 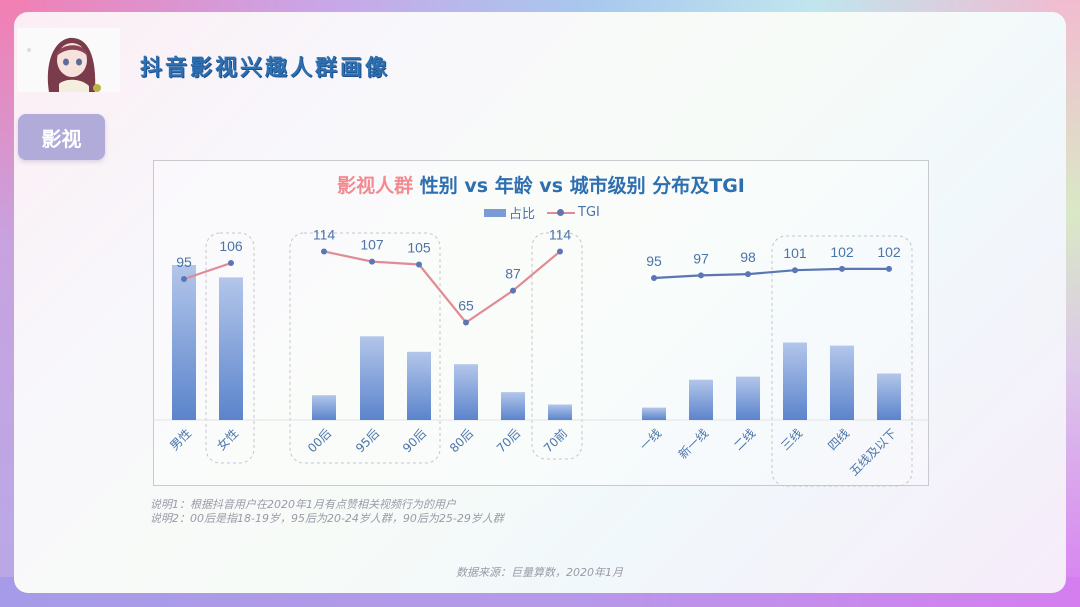 What do you see at coordinates (466, 392) in the screenshot?
I see `bar-80后` at bounding box center [466, 392].